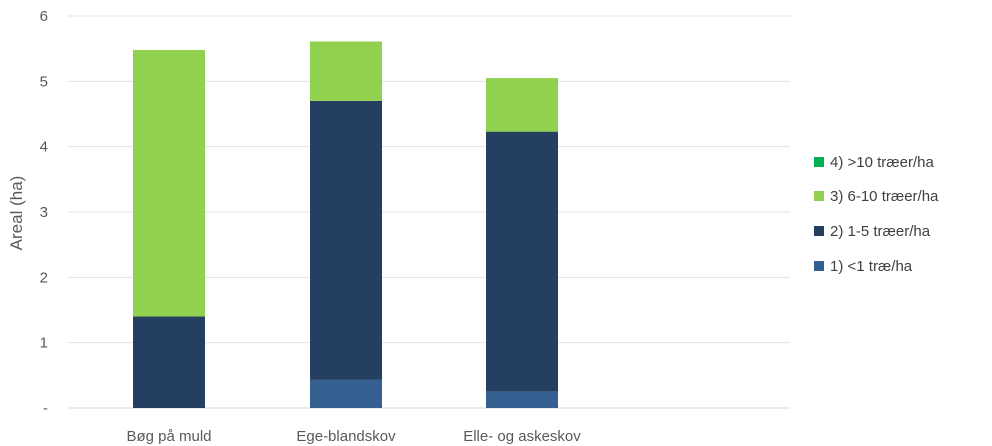 The image size is (992, 446). Describe the element at coordinates (44, 277) in the screenshot. I see `y-tick-label: 2` at that location.